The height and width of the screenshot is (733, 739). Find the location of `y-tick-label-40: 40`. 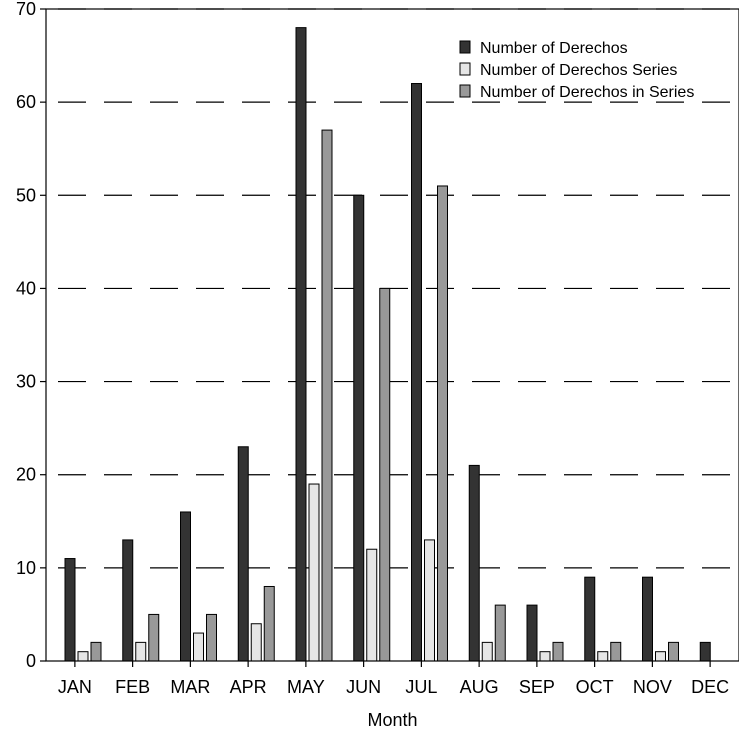

y-tick-label-40: 40 is located at coordinates (26, 288).